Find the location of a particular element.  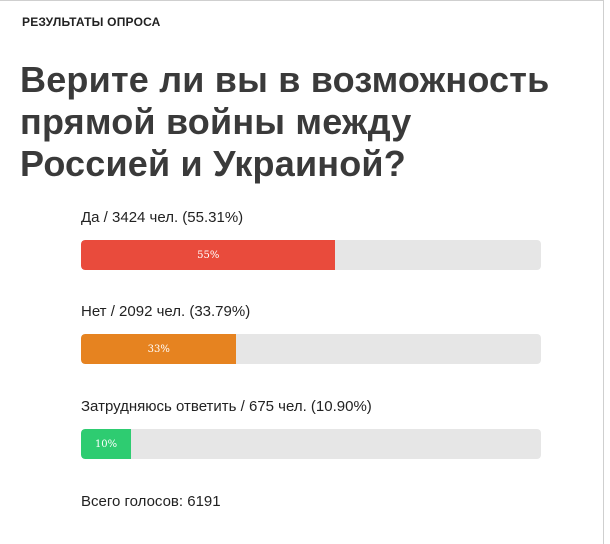

poll-header: РЕЗУЛЬТАТЫ ОПРОСА is located at coordinates (91, 22).